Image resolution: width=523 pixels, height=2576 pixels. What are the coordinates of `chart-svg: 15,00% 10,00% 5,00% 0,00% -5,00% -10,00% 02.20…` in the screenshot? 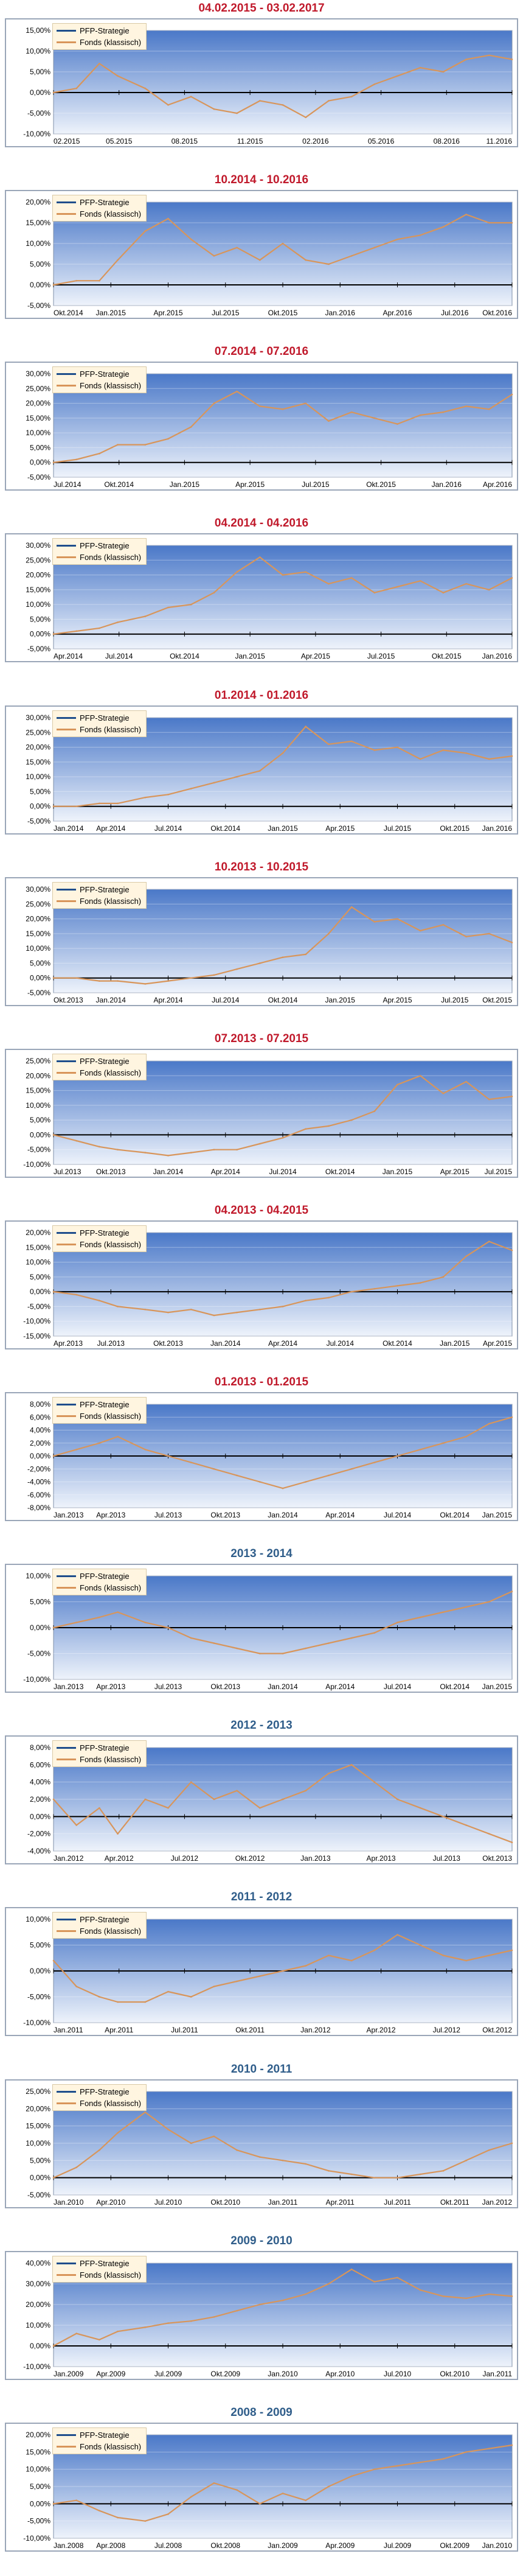 It's located at (268, 86).